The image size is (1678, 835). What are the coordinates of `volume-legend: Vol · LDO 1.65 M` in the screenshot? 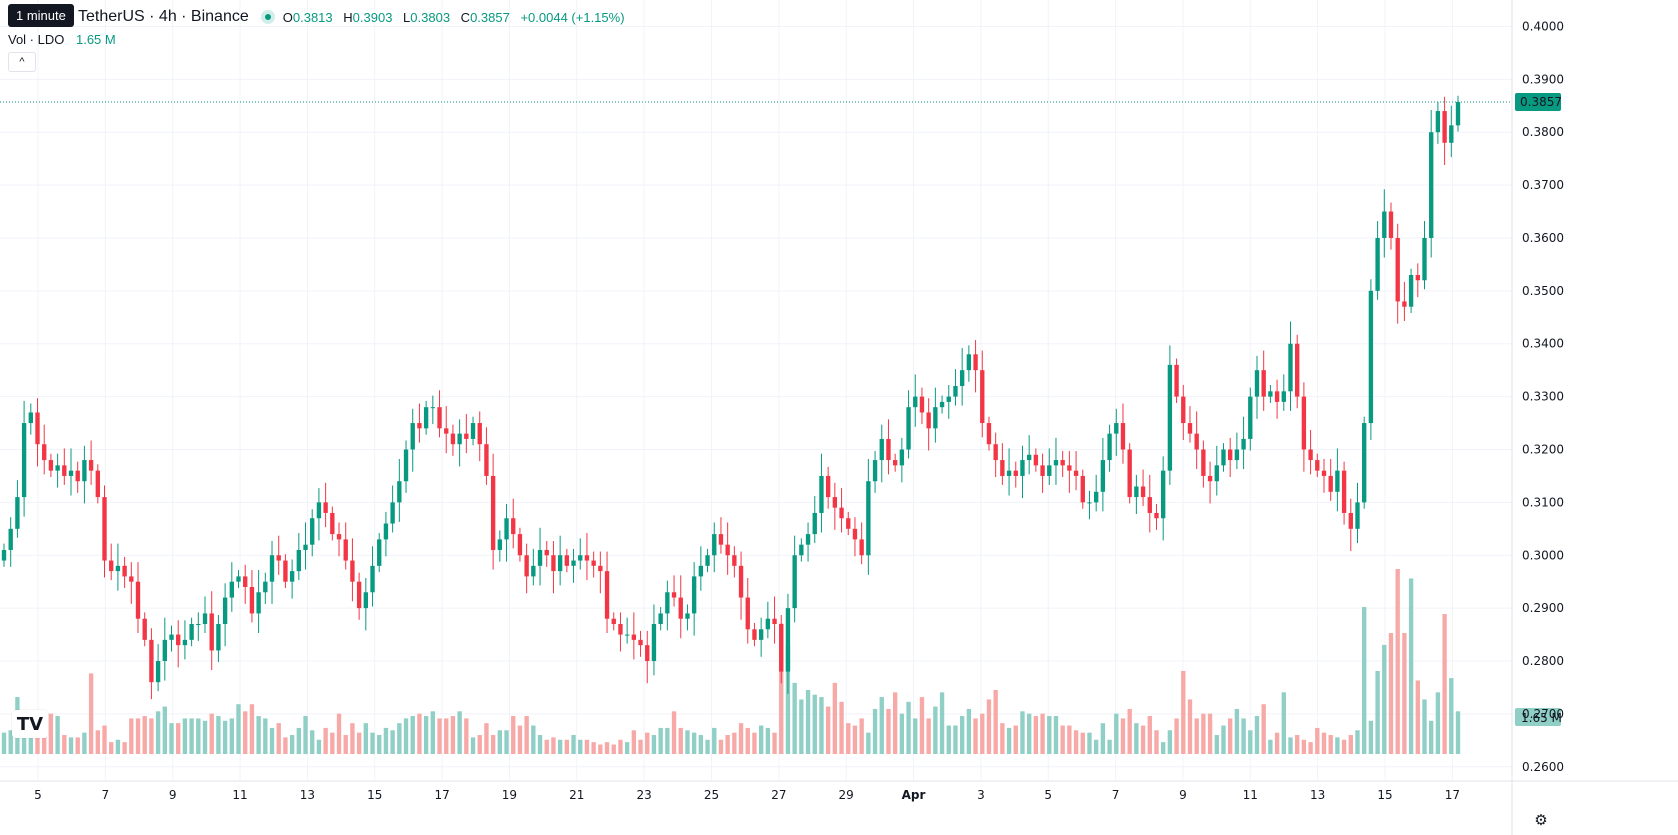 It's located at (62, 39).